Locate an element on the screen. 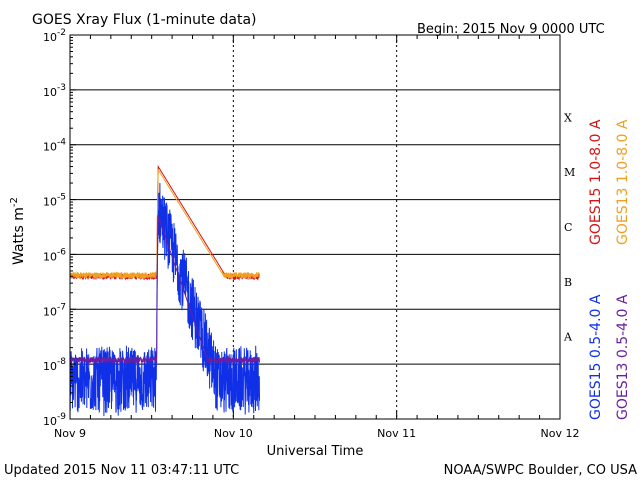  x-tick-label: Nov 10 is located at coordinates (233, 433).